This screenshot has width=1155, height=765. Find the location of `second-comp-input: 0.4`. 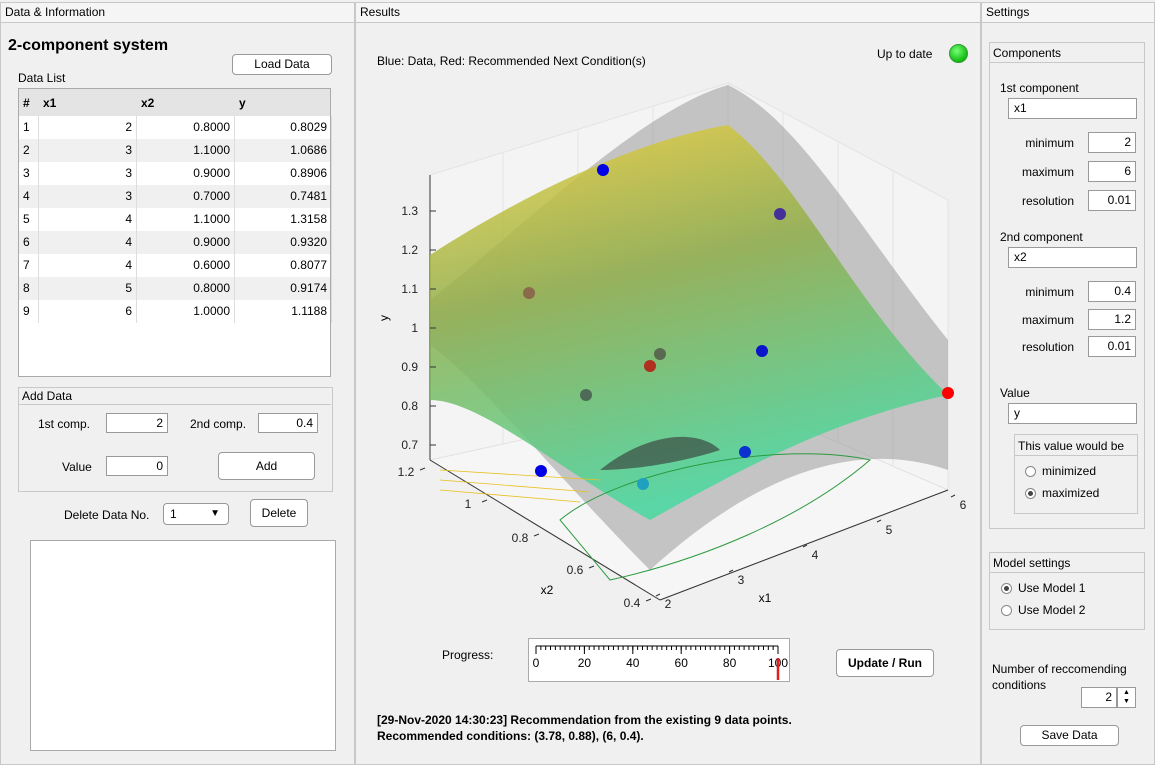

second-comp-input: 0.4 is located at coordinates (288, 423).